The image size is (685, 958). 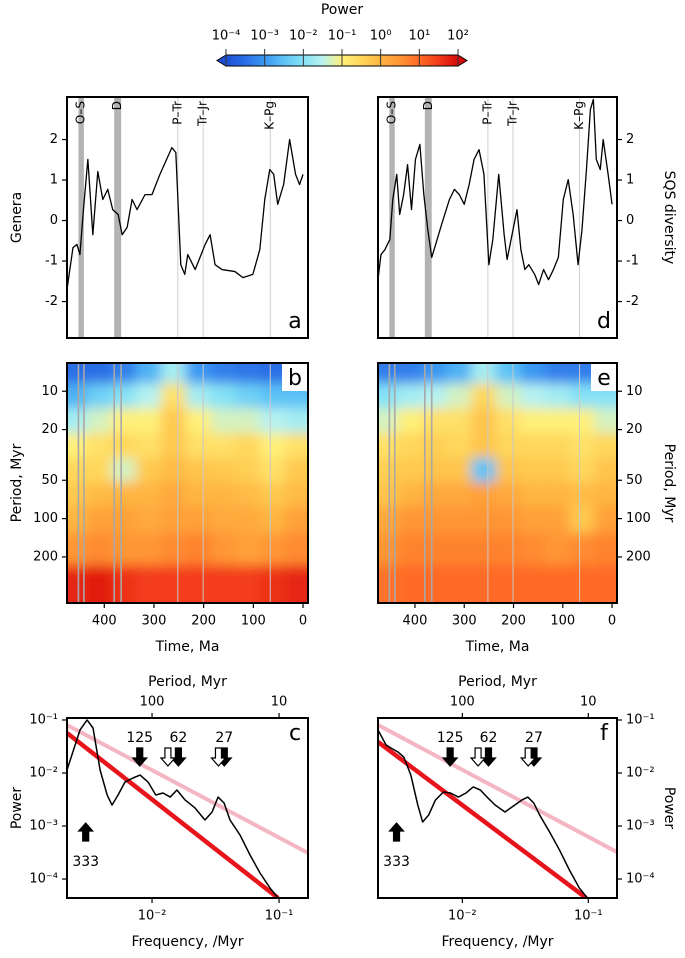 What do you see at coordinates (669, 808) in the screenshot?
I see `y-axis-label: Power` at bounding box center [669, 808].